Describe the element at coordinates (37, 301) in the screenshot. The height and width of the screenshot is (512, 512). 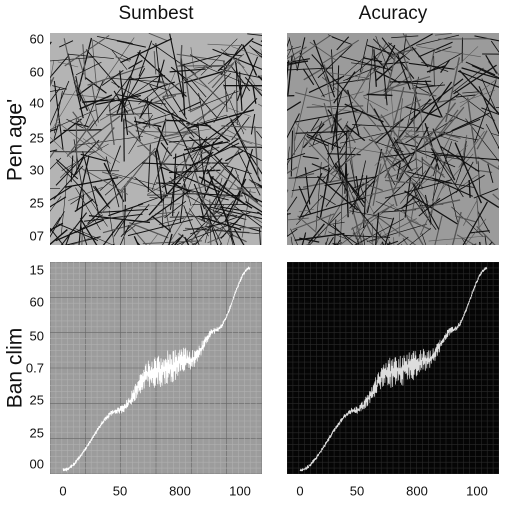
I see `y-tick-label: 60` at that location.